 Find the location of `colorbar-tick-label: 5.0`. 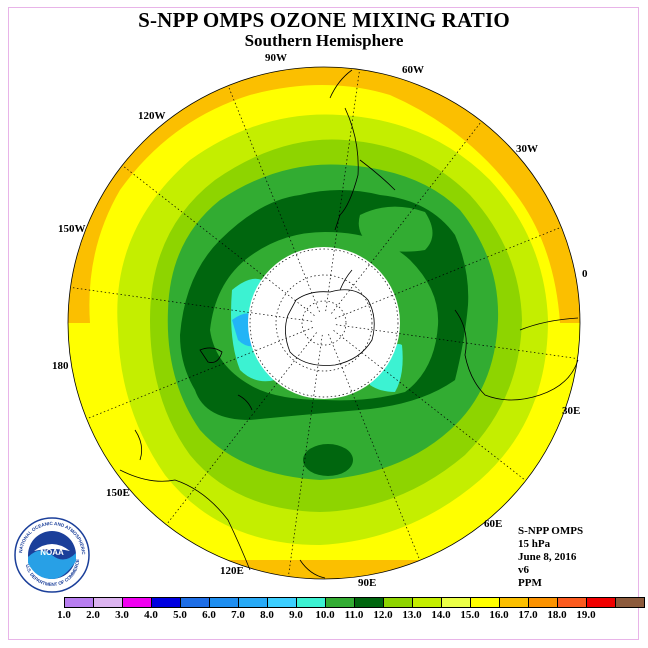

colorbar-tick-label: 5.0 is located at coordinates (180, 615).